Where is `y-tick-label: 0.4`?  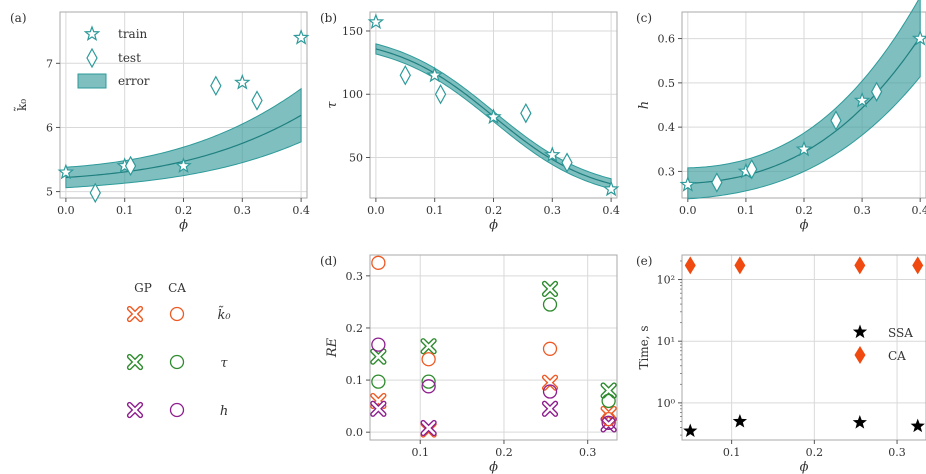
y-tick-label: 0.4 is located at coordinates (667, 127).